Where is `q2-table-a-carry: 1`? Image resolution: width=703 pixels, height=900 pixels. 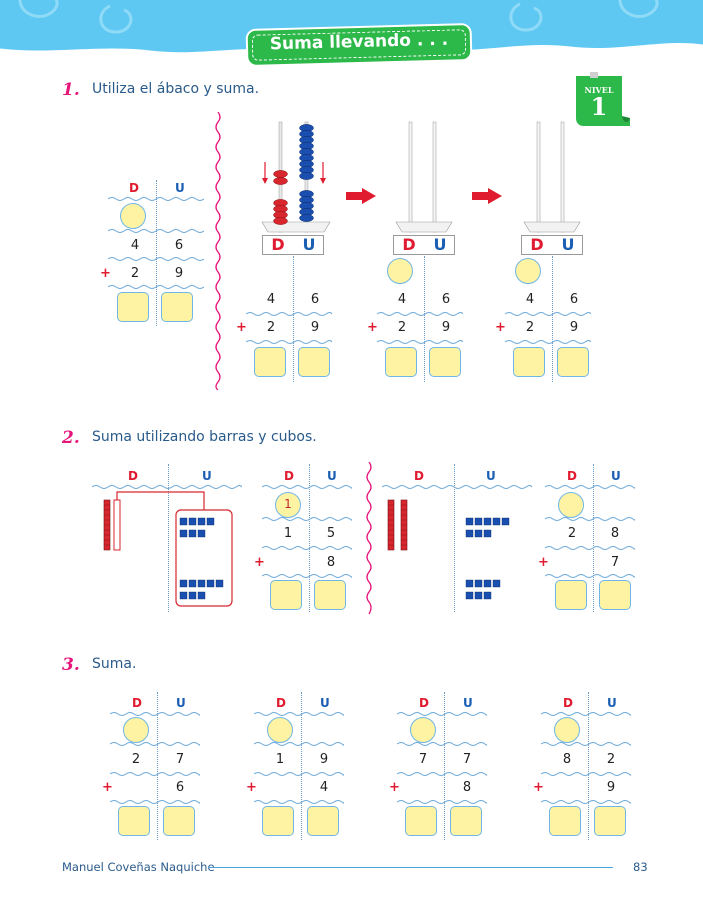
q2-table-a-carry: 1 is located at coordinates (288, 505).